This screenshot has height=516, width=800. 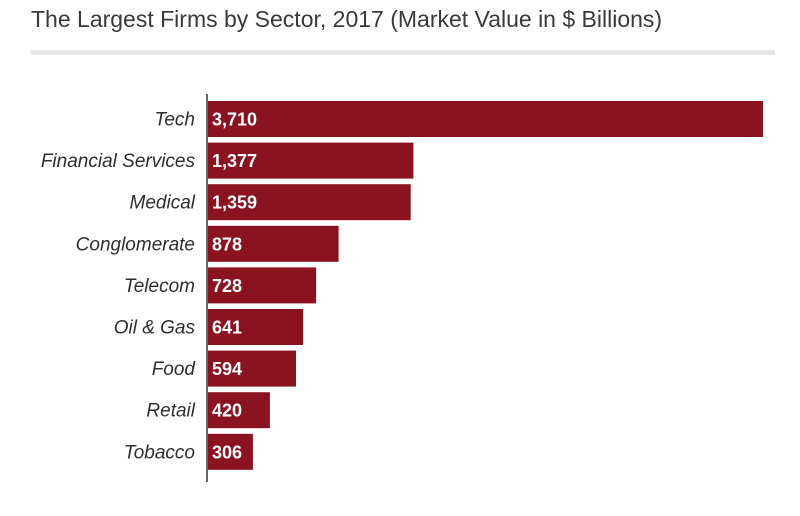 What do you see at coordinates (227, 244) in the screenshot?
I see `value-label-3: 878` at bounding box center [227, 244].